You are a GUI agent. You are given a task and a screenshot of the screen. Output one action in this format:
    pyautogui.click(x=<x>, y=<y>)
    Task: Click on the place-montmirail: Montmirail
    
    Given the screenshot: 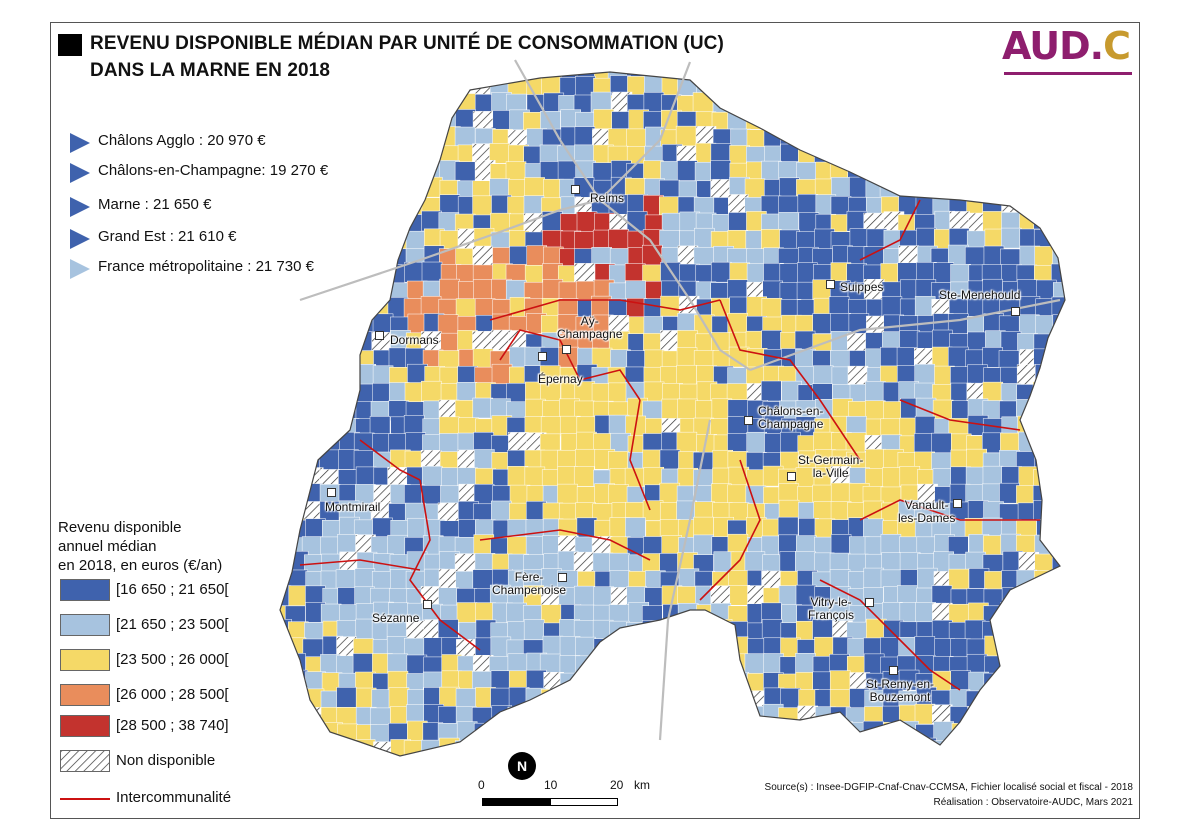 What is the action you would take?
    pyautogui.click(x=353, y=507)
    